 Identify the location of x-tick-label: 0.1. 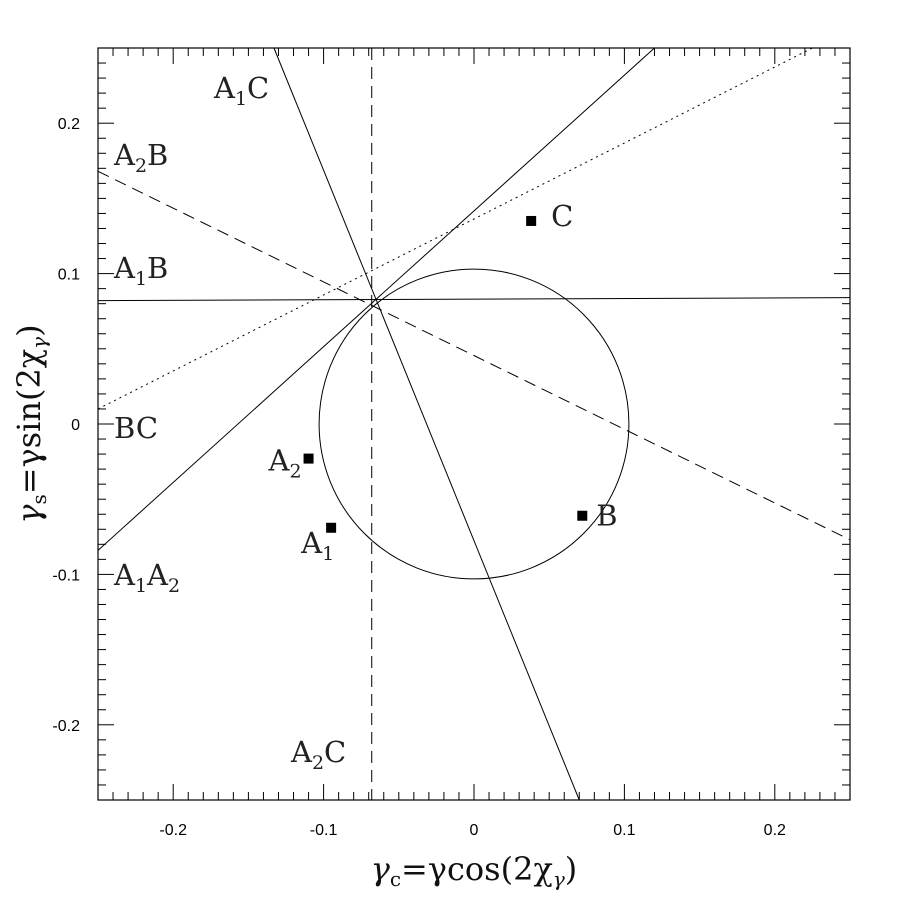
(624, 830).